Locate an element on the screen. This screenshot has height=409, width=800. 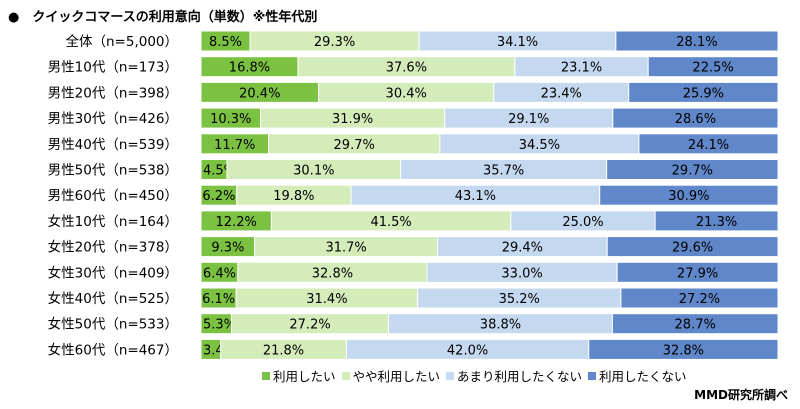
data-label: 6.2% is located at coordinates (218, 196).